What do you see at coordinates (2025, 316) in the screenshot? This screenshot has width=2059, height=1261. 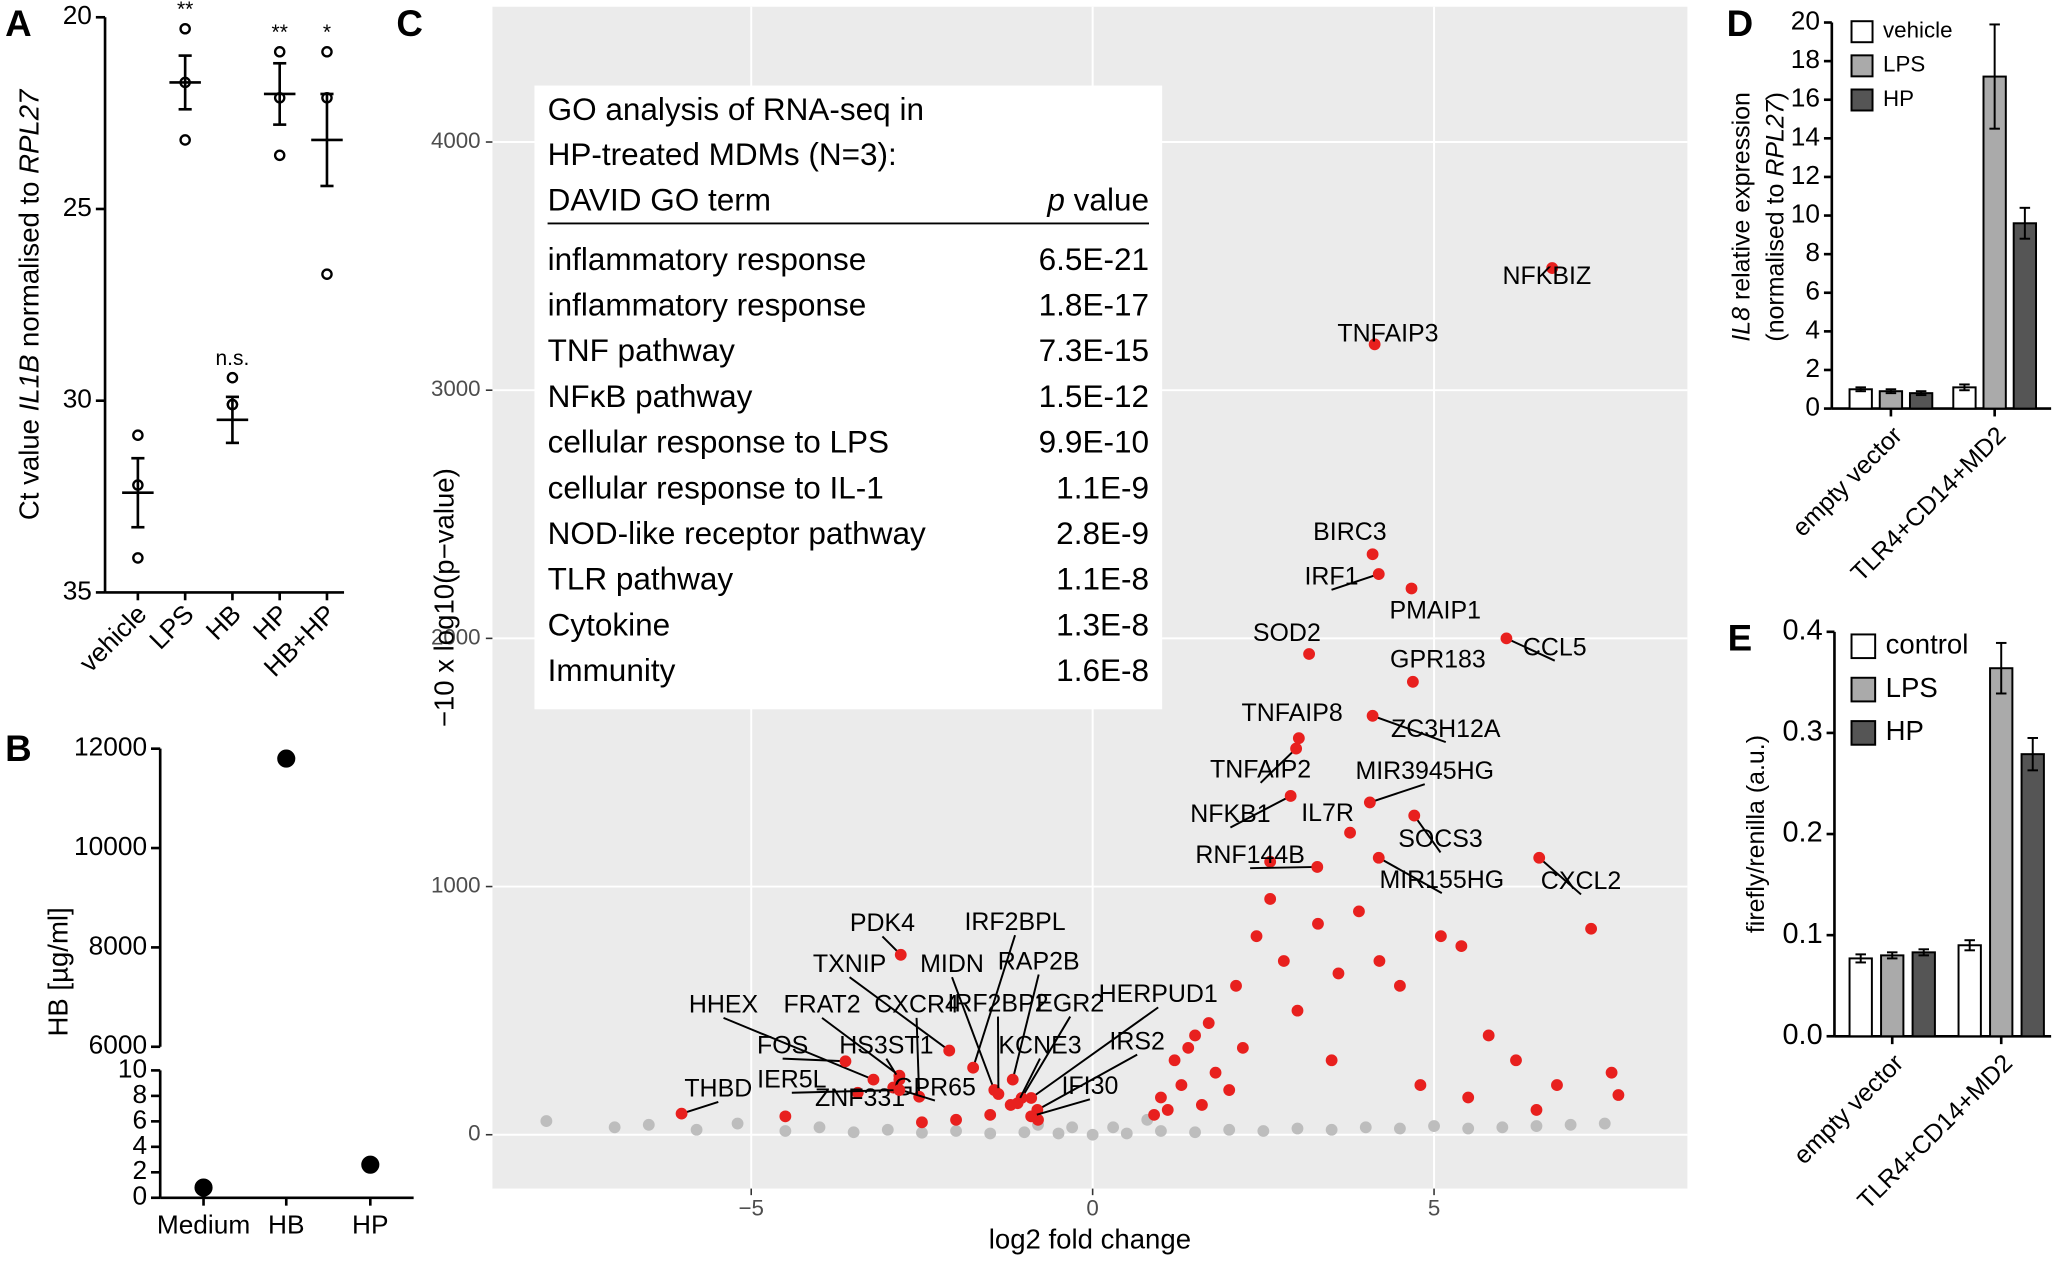 I see `bar` at bounding box center [2025, 316].